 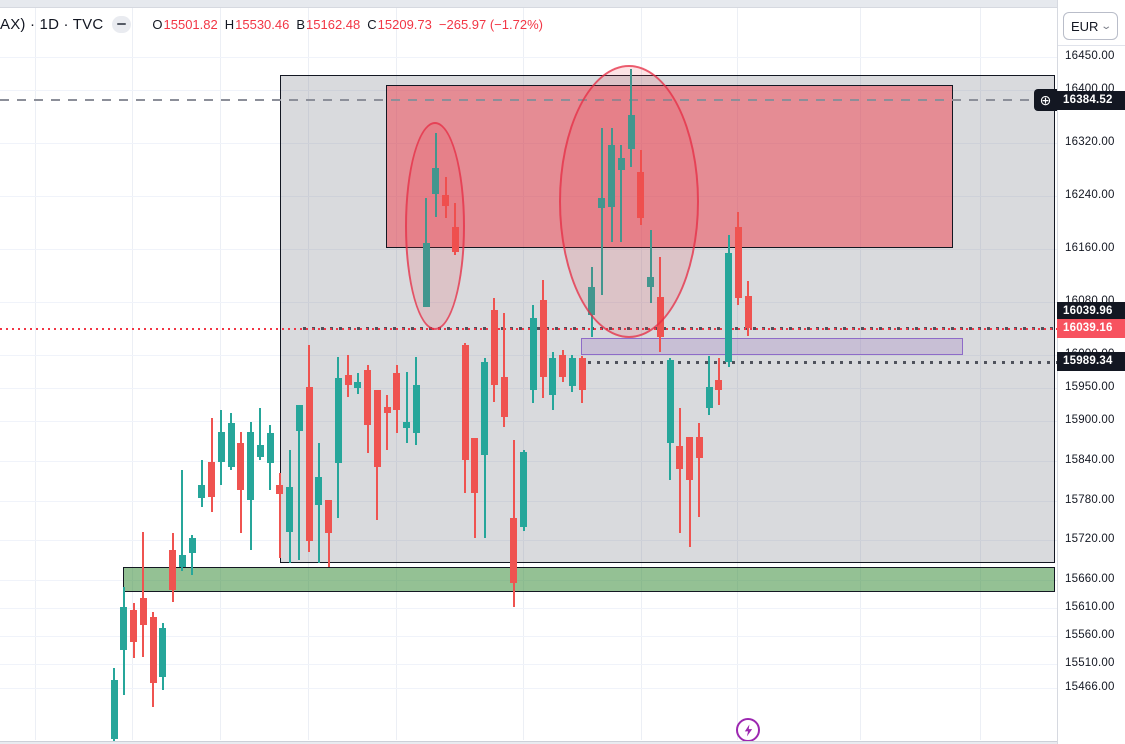 I want to click on minus-icon, so click(x=122, y=24).